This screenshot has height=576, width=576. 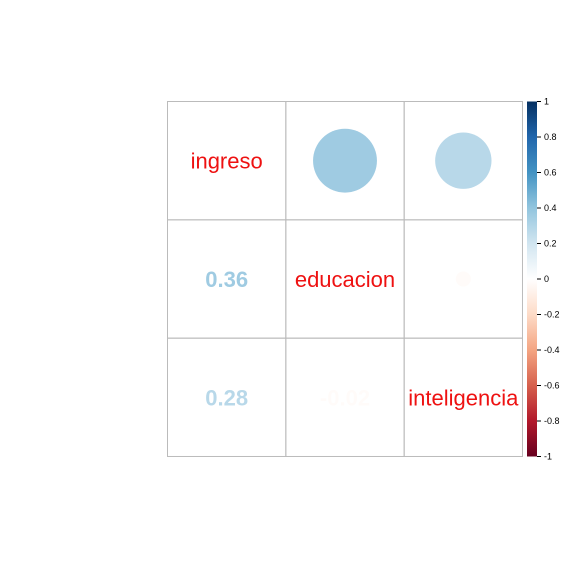 I want to click on variable-label-inteligencia: inteligencia, so click(x=463, y=397).